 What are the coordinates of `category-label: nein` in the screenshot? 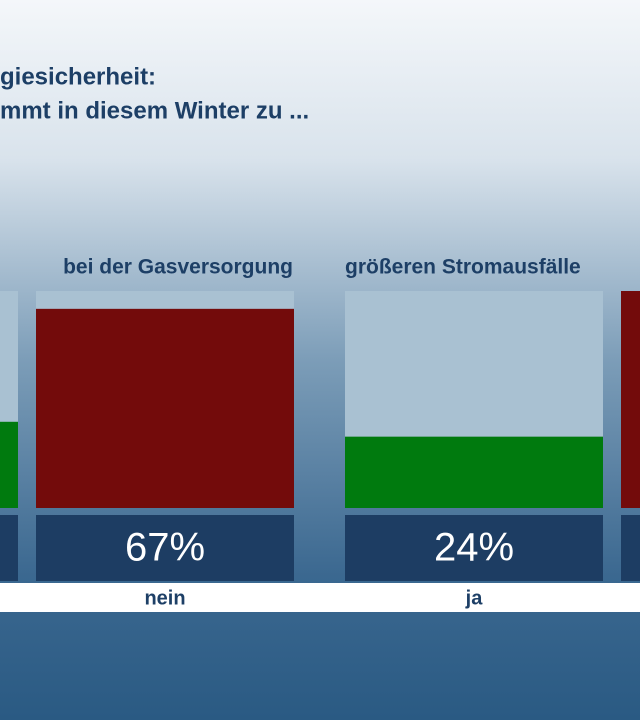 It's located at (164, 598).